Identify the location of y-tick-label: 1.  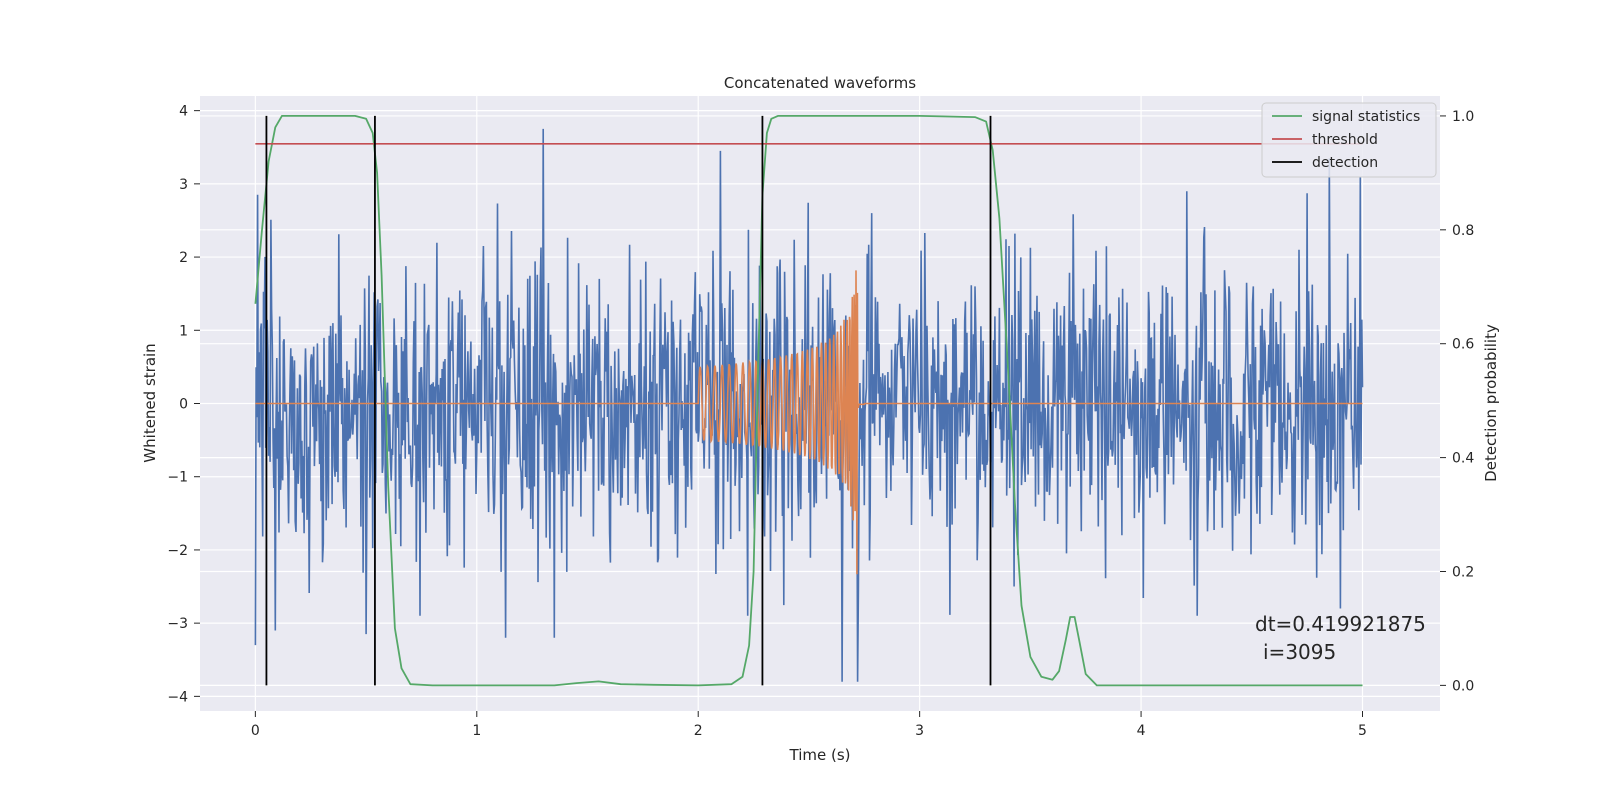
(183, 331).